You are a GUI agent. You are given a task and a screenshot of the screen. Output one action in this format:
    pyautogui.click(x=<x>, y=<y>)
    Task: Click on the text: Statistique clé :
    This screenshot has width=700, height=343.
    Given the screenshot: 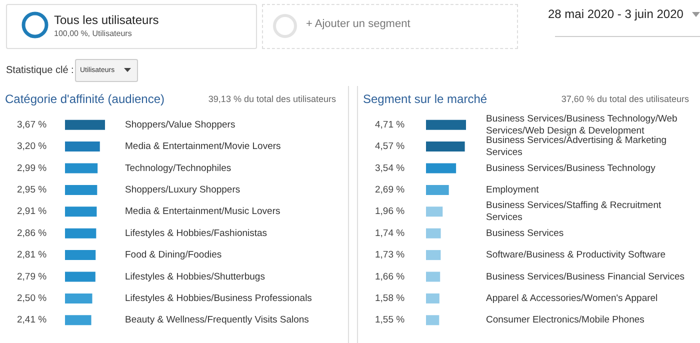 What is the action you would take?
    pyautogui.click(x=40, y=70)
    